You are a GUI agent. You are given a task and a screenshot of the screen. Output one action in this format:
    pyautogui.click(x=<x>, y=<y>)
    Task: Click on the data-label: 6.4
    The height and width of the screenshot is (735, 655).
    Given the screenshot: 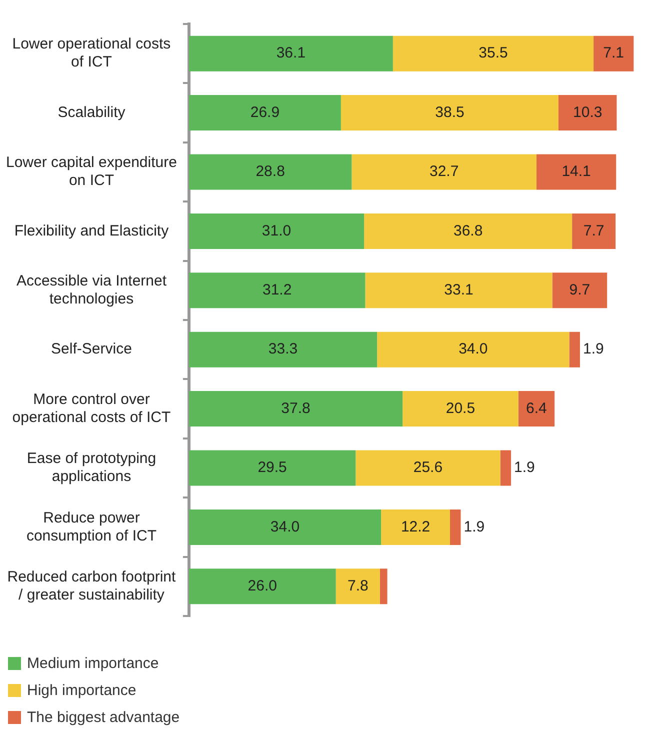 What is the action you would take?
    pyautogui.click(x=536, y=408)
    